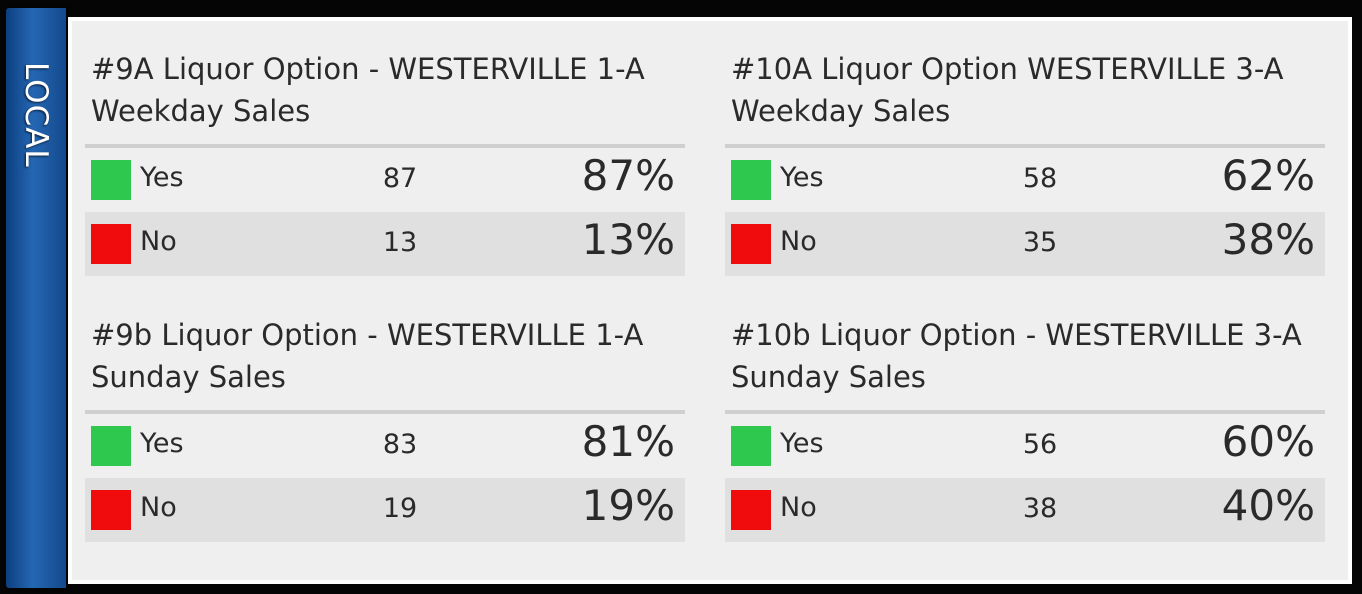 Image resolution: width=1362 pixels, height=594 pixels. What do you see at coordinates (1040, 242) in the screenshot?
I see `vote-count: 35` at bounding box center [1040, 242].